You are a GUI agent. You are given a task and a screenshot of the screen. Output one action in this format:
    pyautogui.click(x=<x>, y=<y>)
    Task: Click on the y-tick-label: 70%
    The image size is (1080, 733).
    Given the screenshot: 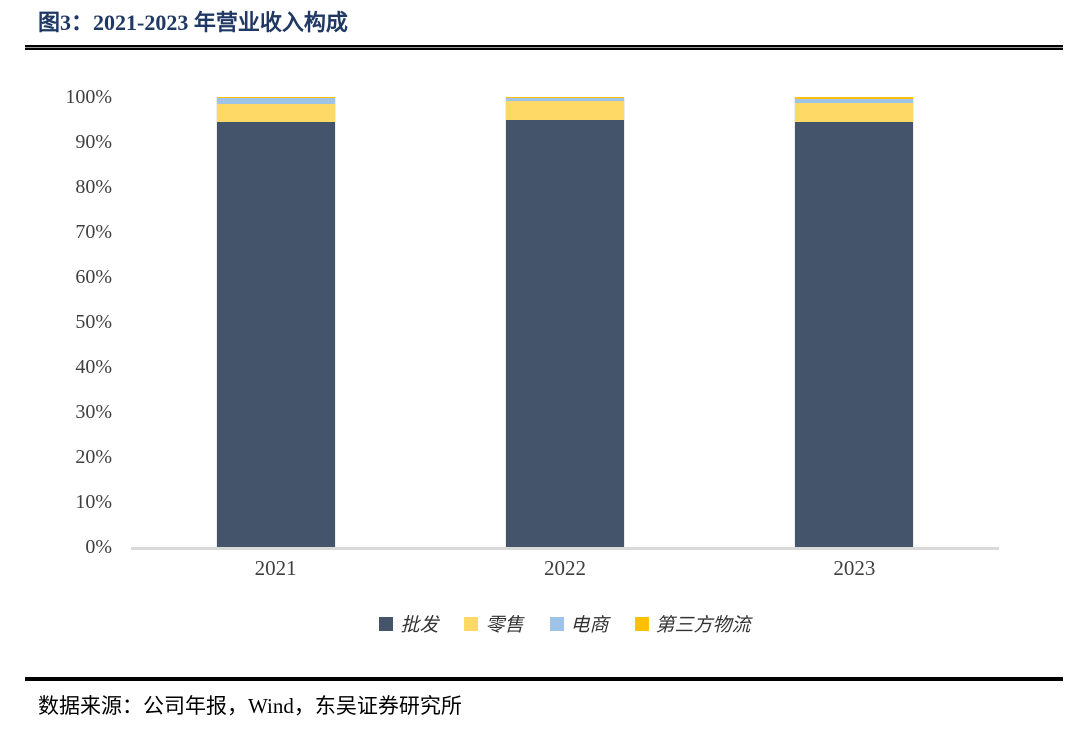 What is the action you would take?
    pyautogui.click(x=93, y=232)
    